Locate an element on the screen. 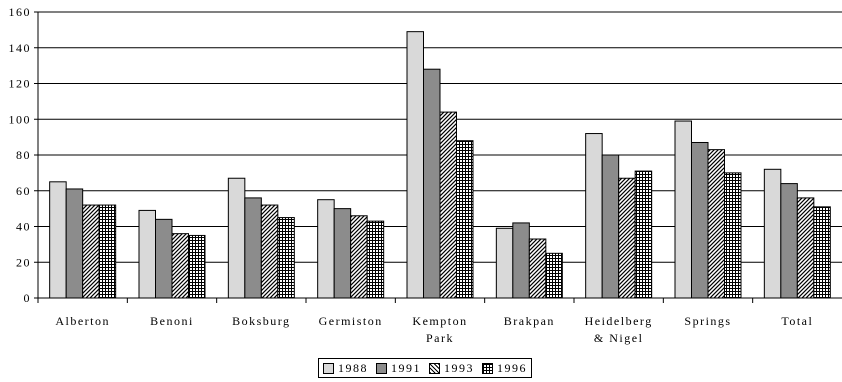  legend-item: 1988 is located at coordinates (345, 368).